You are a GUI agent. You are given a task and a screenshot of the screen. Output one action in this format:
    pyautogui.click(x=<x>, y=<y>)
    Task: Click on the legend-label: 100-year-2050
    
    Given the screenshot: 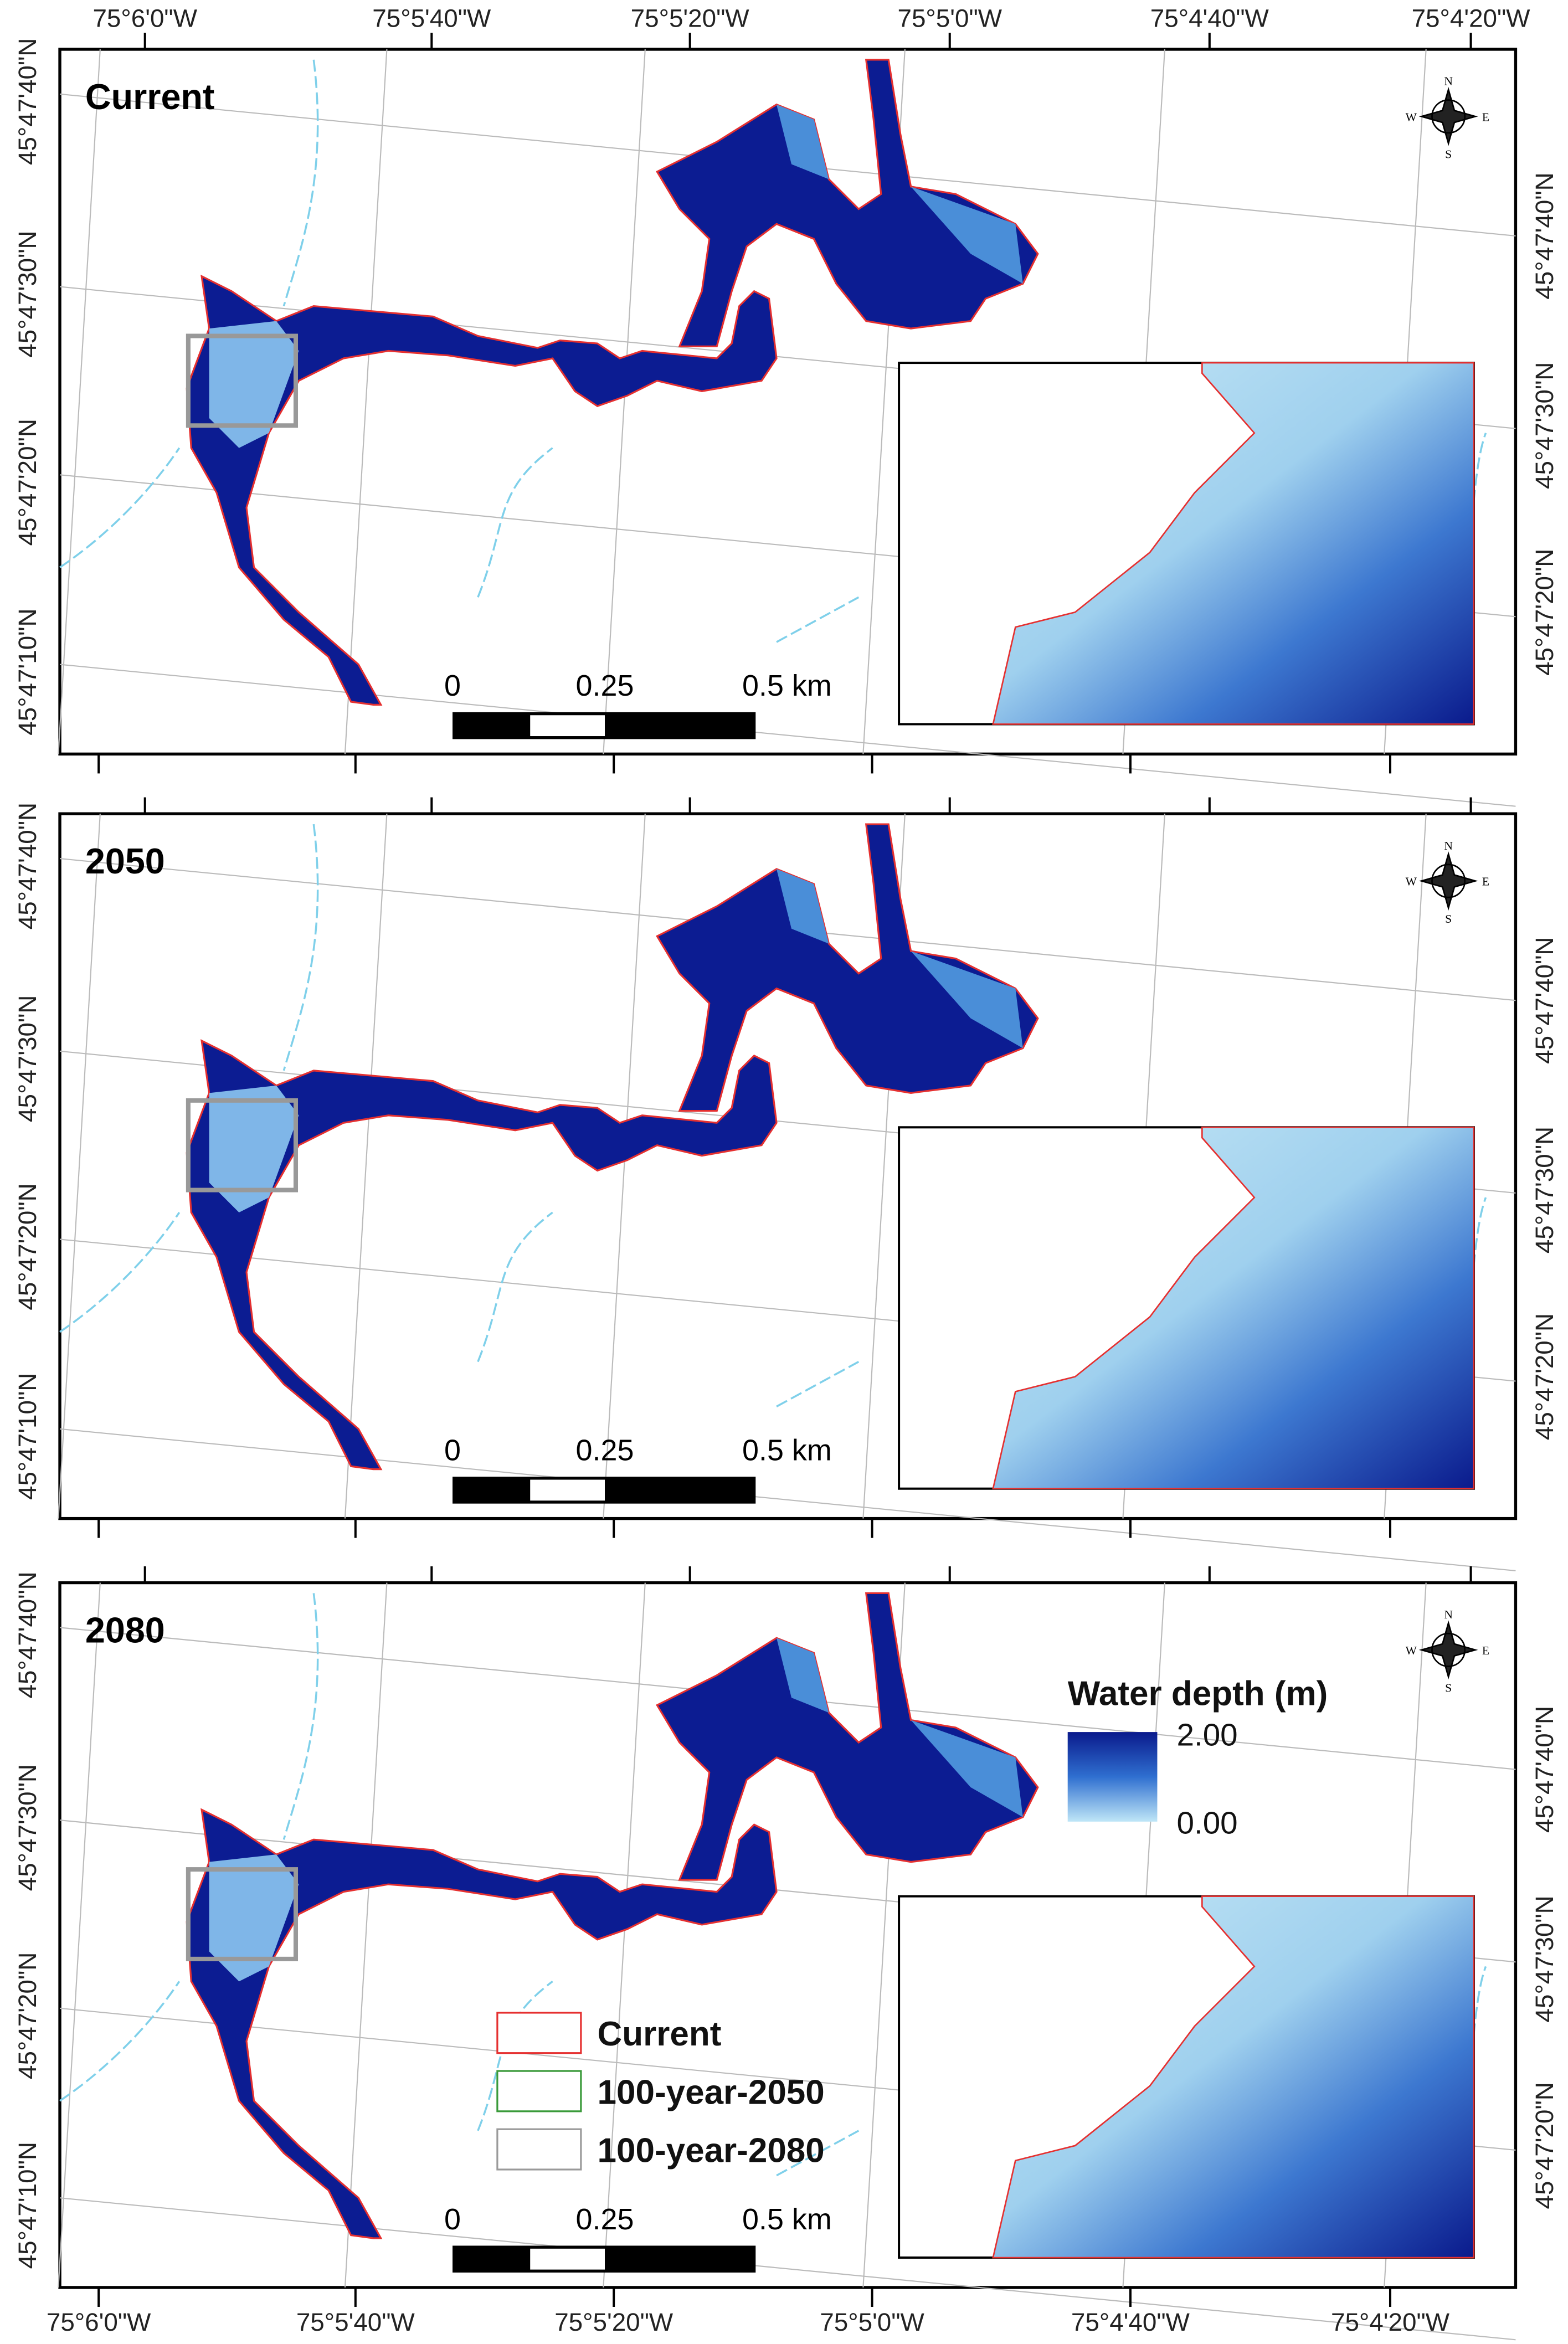 What is the action you would take?
    pyautogui.click(x=712, y=2092)
    